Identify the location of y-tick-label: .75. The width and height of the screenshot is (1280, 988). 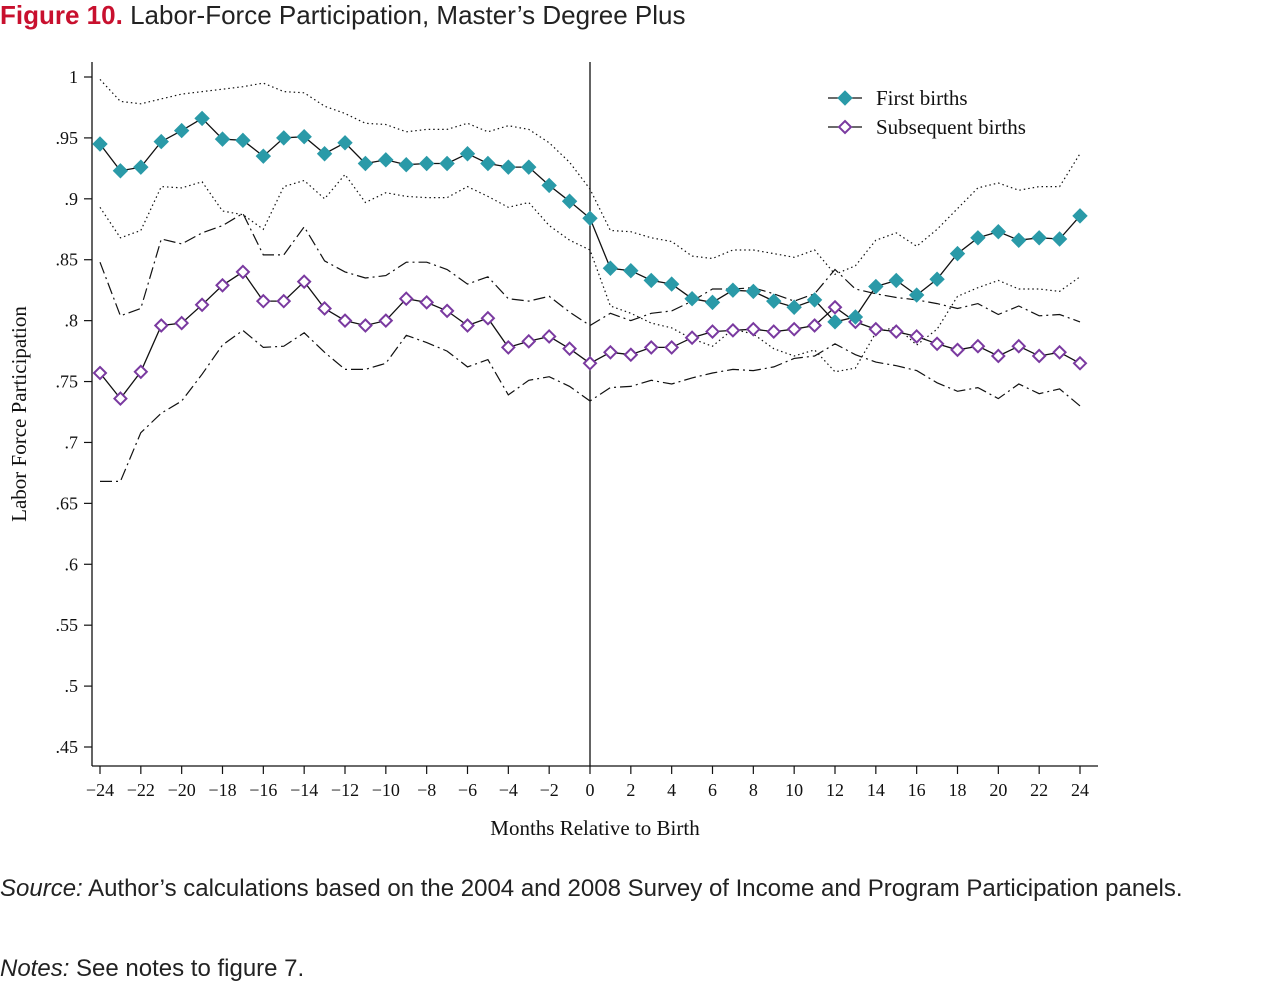
(67, 382).